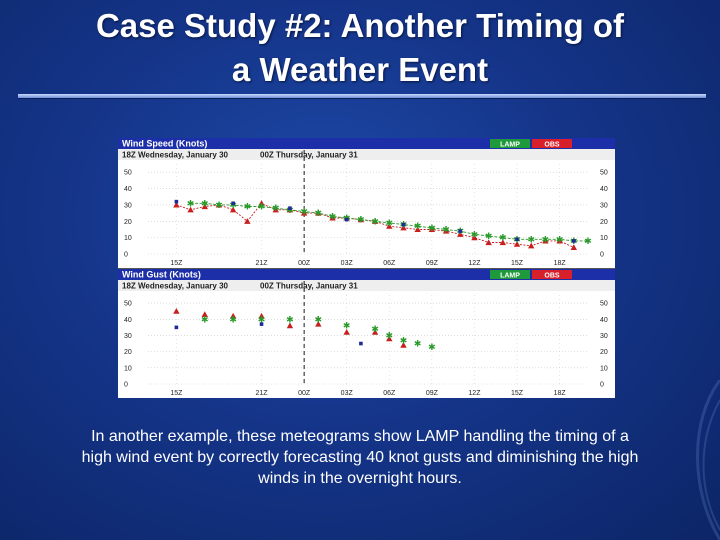  I want to click on gust-ytick-right: 10, so click(604, 368).